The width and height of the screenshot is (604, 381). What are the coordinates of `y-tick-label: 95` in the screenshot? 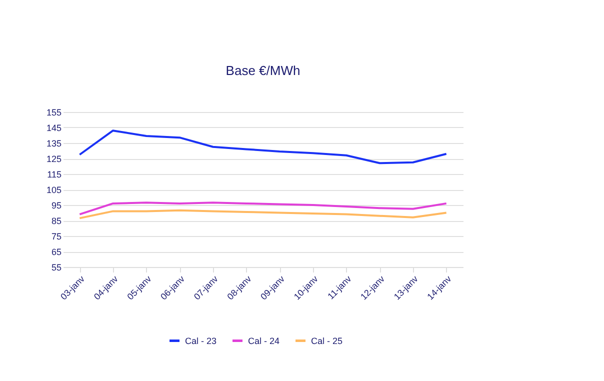 It's located at (56, 205).